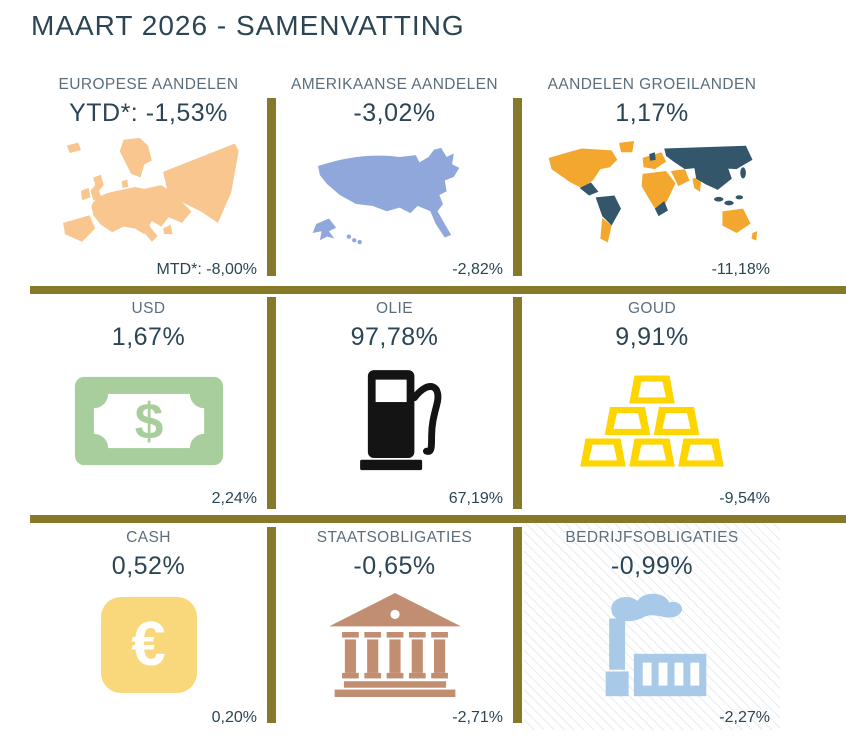  I want to click on card-amerikaanse-aandelen: AMERIKAANSE AANDELEN -3,02% -2,82%, so click(394, 176).